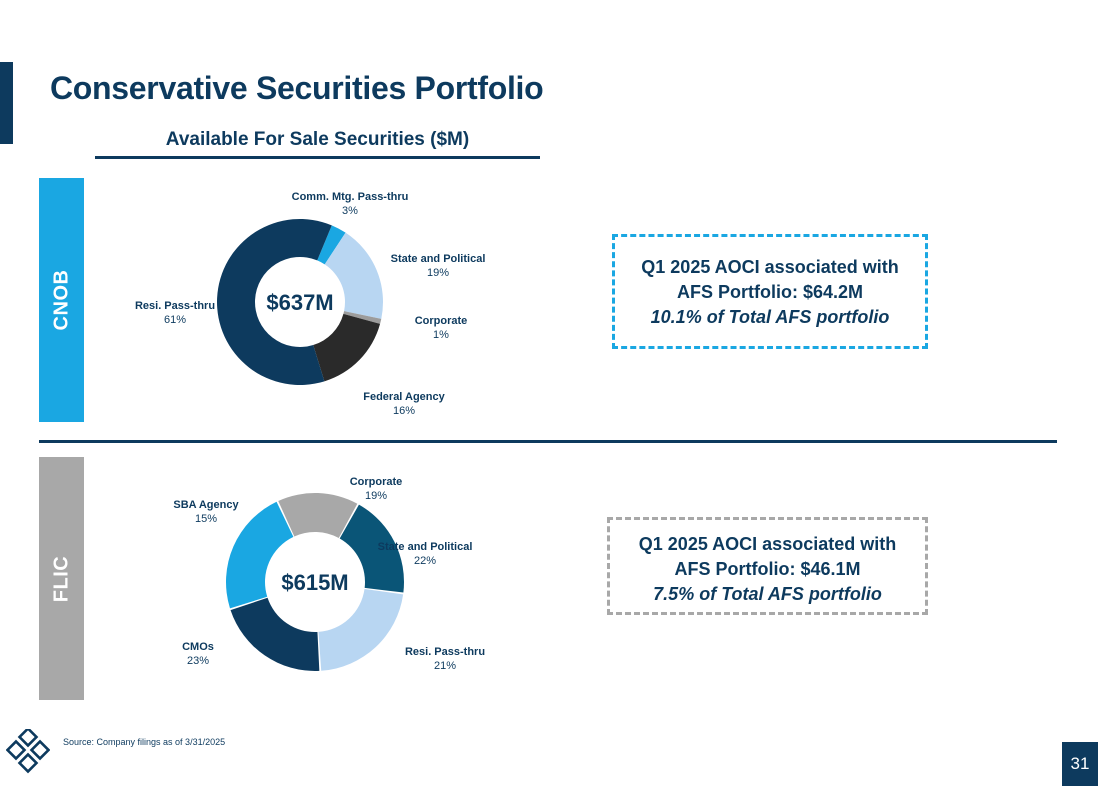 The width and height of the screenshot is (1100, 786). What do you see at coordinates (425, 561) in the screenshot?
I see `flic-slice-pct: 22%` at bounding box center [425, 561].